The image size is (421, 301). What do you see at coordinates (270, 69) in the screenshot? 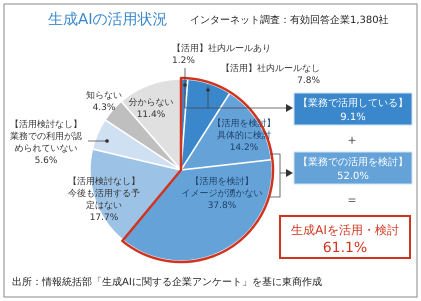
I see `slice-label: 【活用】社内ルールなし` at bounding box center [270, 69].